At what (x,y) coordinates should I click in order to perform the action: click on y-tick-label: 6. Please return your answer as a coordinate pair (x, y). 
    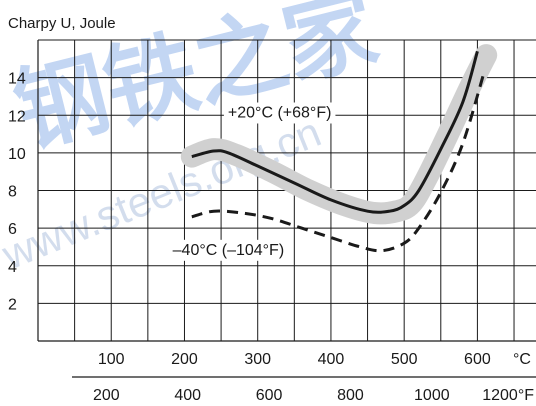
    Looking at the image, I should click on (12, 229).